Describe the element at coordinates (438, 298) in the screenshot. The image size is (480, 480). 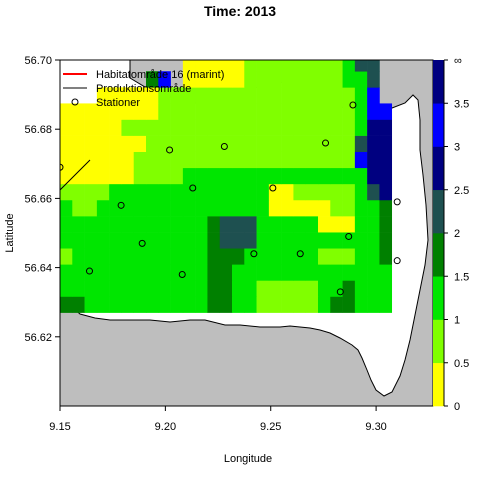
I see `colorbar-bin` at that location.